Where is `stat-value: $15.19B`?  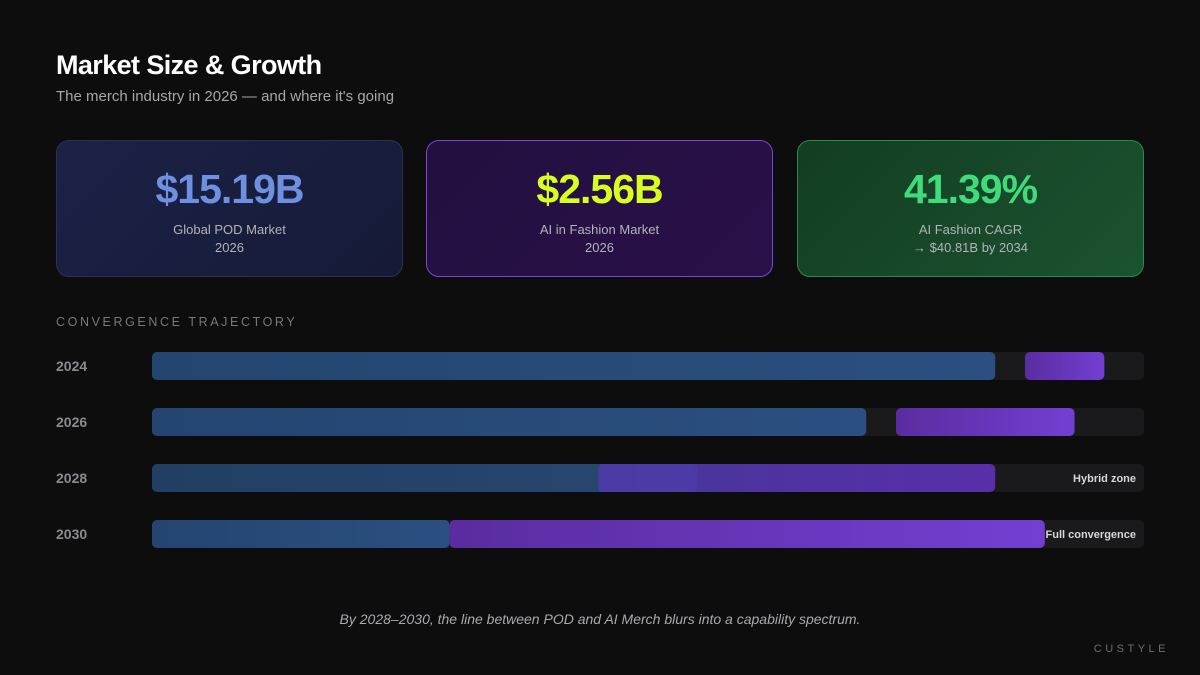 stat-value: $15.19B is located at coordinates (229, 189).